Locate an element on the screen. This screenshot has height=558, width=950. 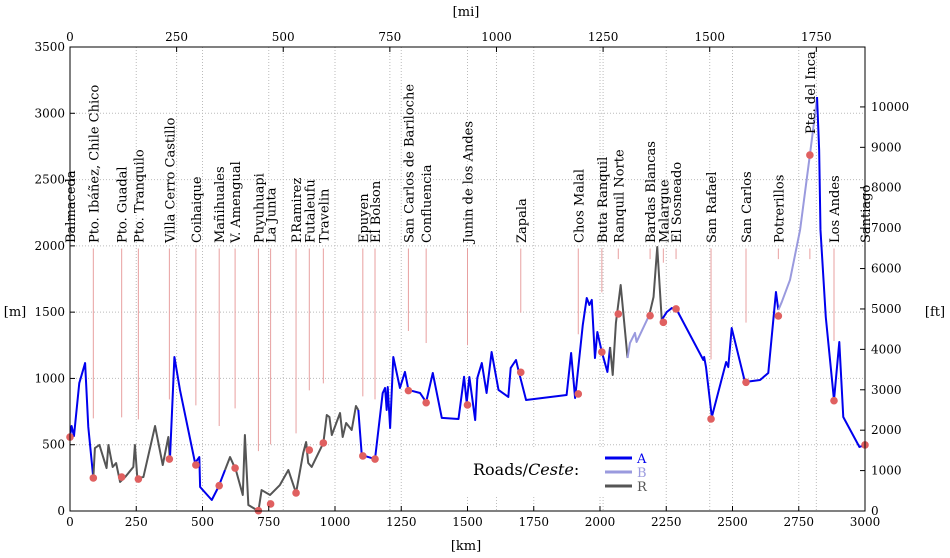
place-label: Confluencia is located at coordinates (427, 203).